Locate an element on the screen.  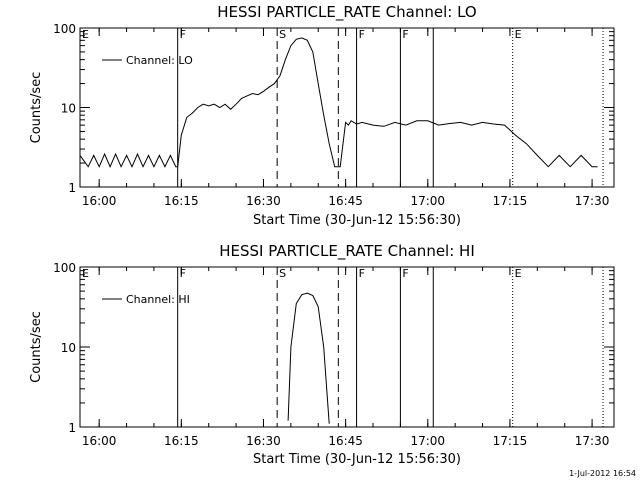
chart-title: HESSI PARTICLE_RATE Channel: LO is located at coordinates (346, 12).